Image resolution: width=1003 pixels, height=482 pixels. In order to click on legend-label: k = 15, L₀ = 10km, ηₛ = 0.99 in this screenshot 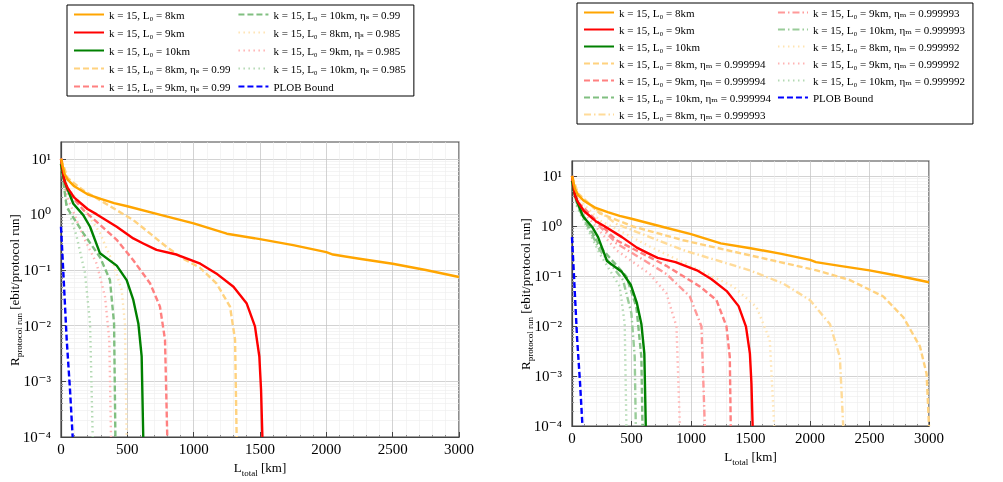, I will do `click(337, 14)`.